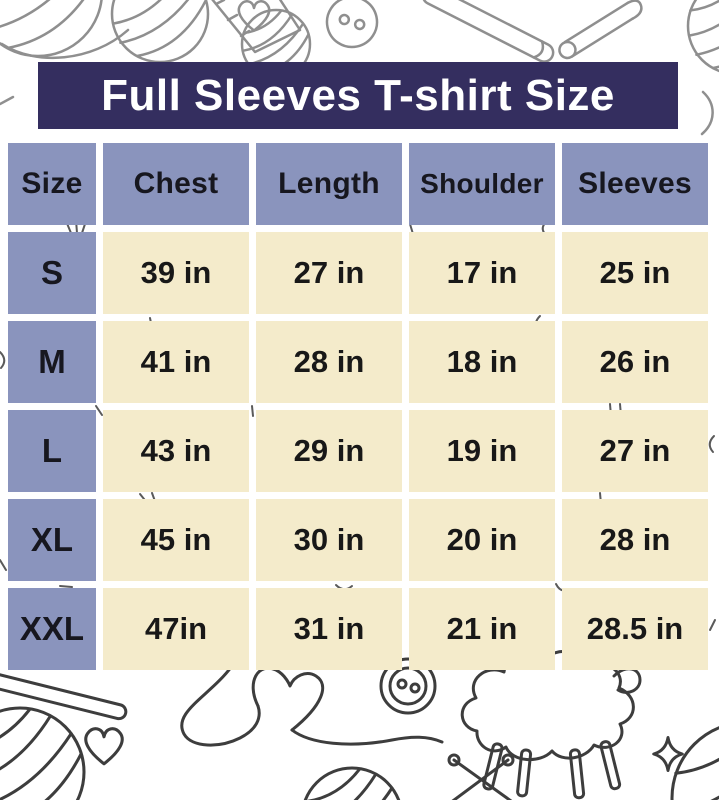  I want to click on page-title-text: Full Sleeves T-shirt Size, so click(358, 95).